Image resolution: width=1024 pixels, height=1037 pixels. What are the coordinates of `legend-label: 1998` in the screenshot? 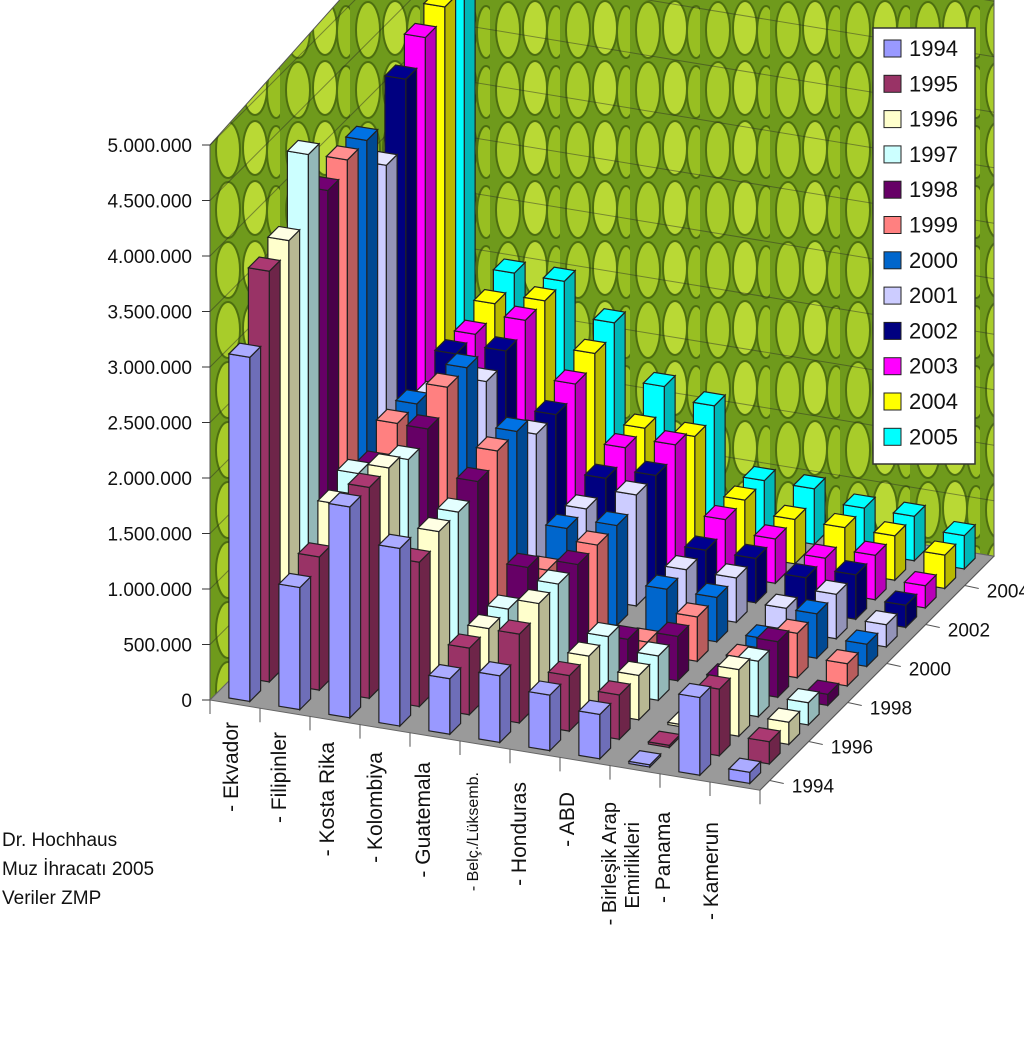 It's located at (933, 189).